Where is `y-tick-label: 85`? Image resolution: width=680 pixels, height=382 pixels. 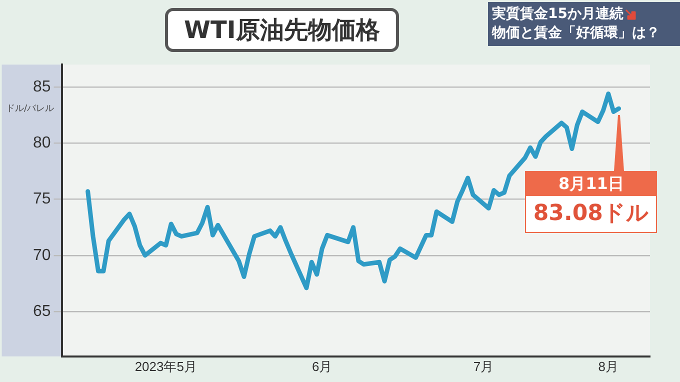 y-tick-label: 85 is located at coordinates (42, 87).